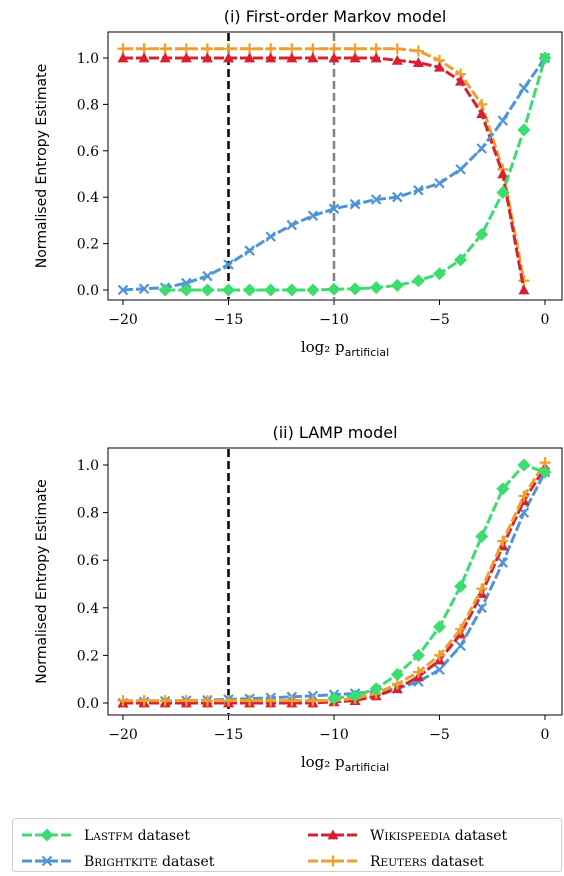 The height and width of the screenshot is (876, 564). I want to click on x-axis-label-subscript: artificial, so click(367, 767).